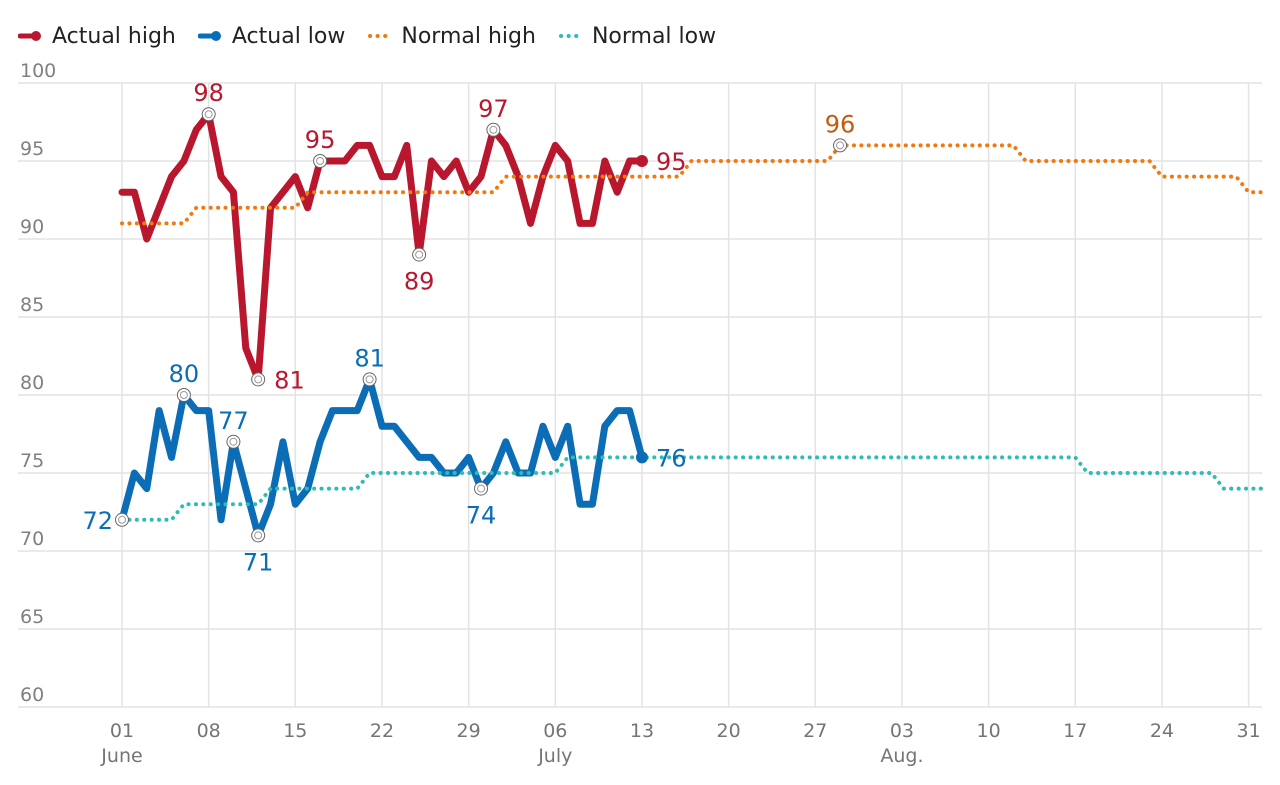 The image size is (1280, 785). I want to click on y-axis: 60 65 70 75 80 85 90 95 100, so click(38, 383).